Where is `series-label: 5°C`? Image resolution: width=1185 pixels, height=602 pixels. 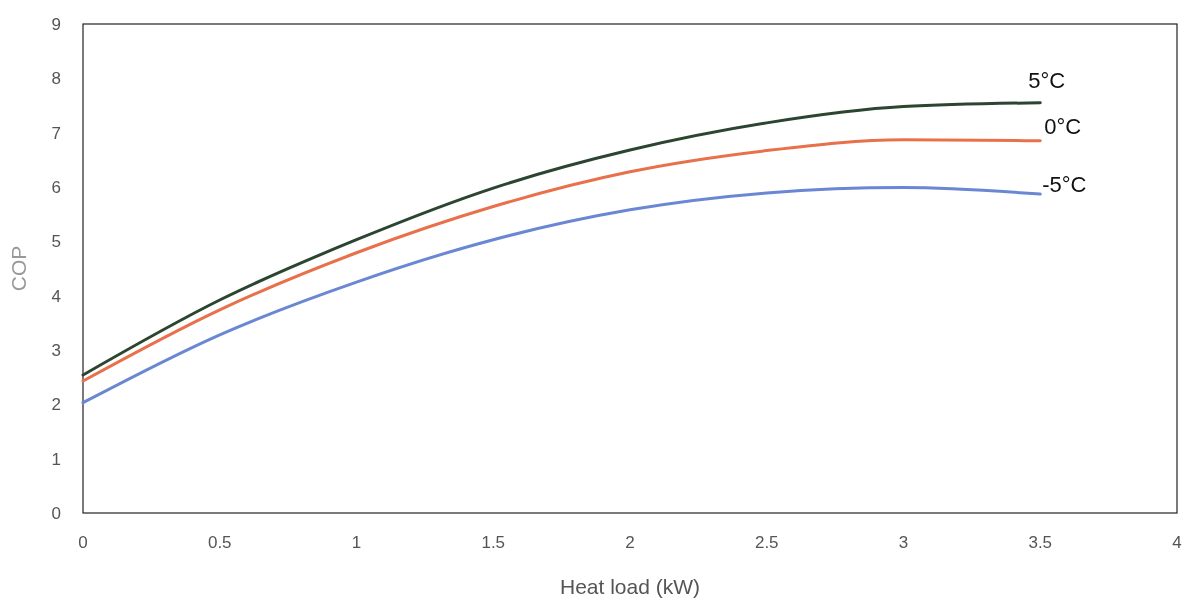
series-label: 5°C is located at coordinates (1047, 80).